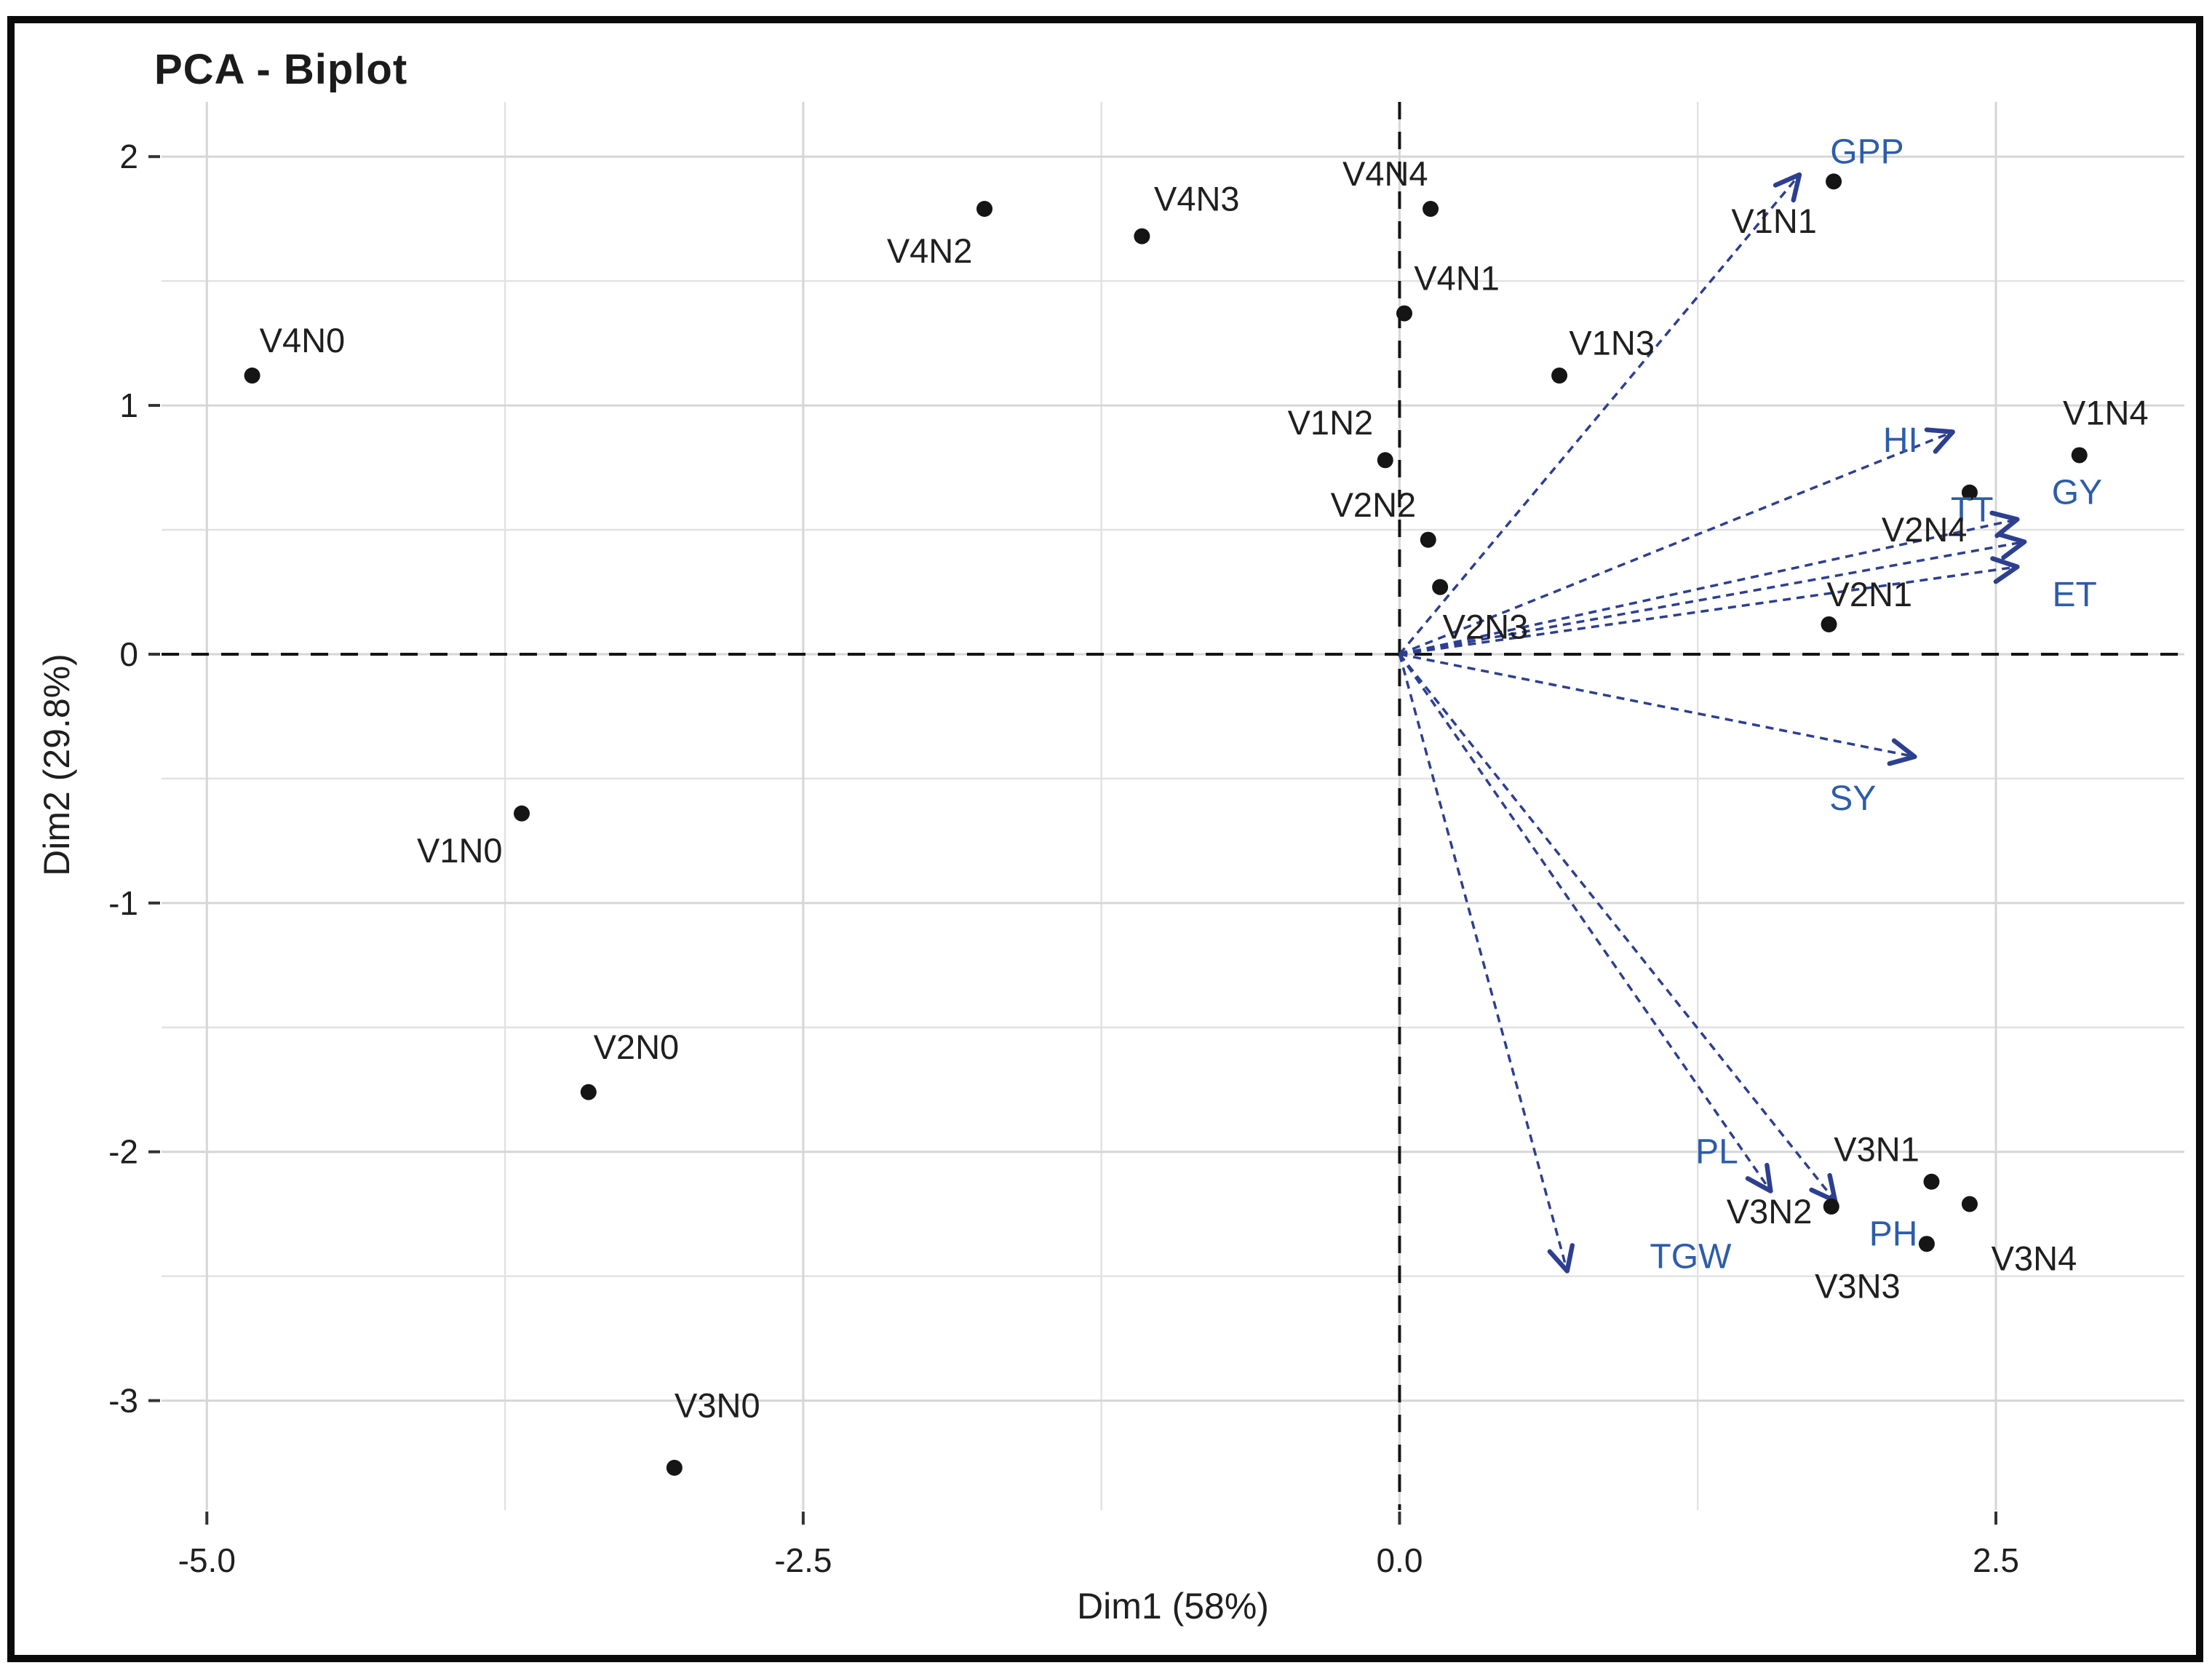 Image resolution: width=2212 pixels, height=1676 pixels. I want to click on point-label-V1N3: V1N3, so click(1612, 343).